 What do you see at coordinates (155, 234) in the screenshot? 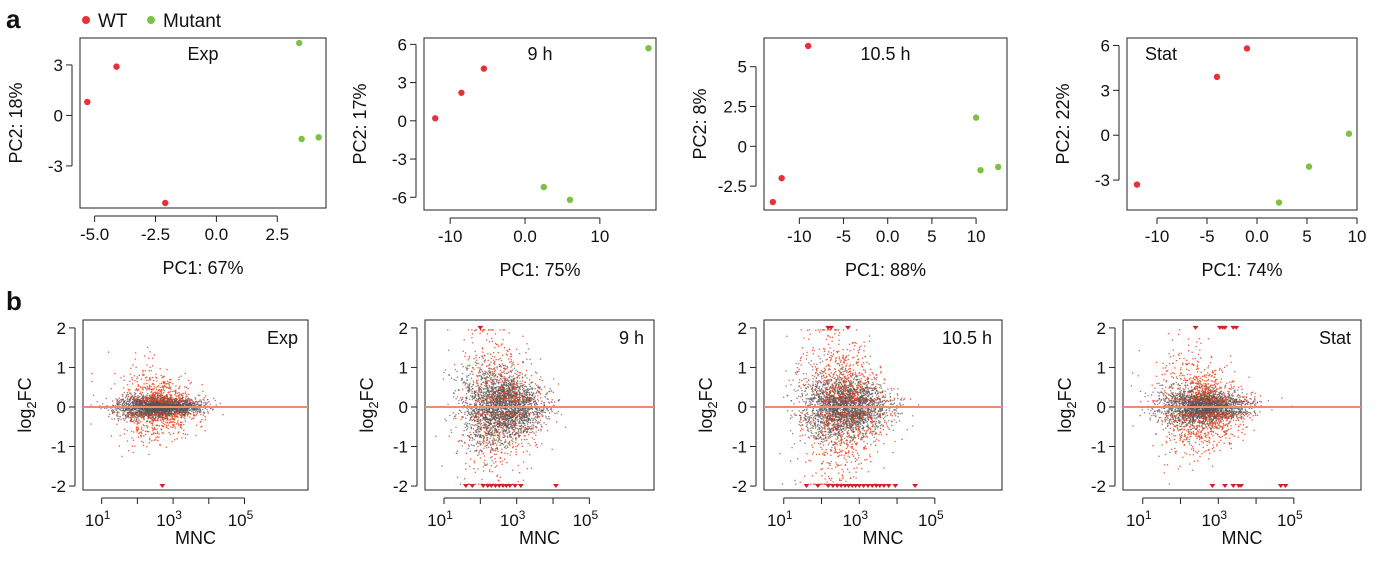
I see `x-tick-label: -2.5` at bounding box center [155, 234].